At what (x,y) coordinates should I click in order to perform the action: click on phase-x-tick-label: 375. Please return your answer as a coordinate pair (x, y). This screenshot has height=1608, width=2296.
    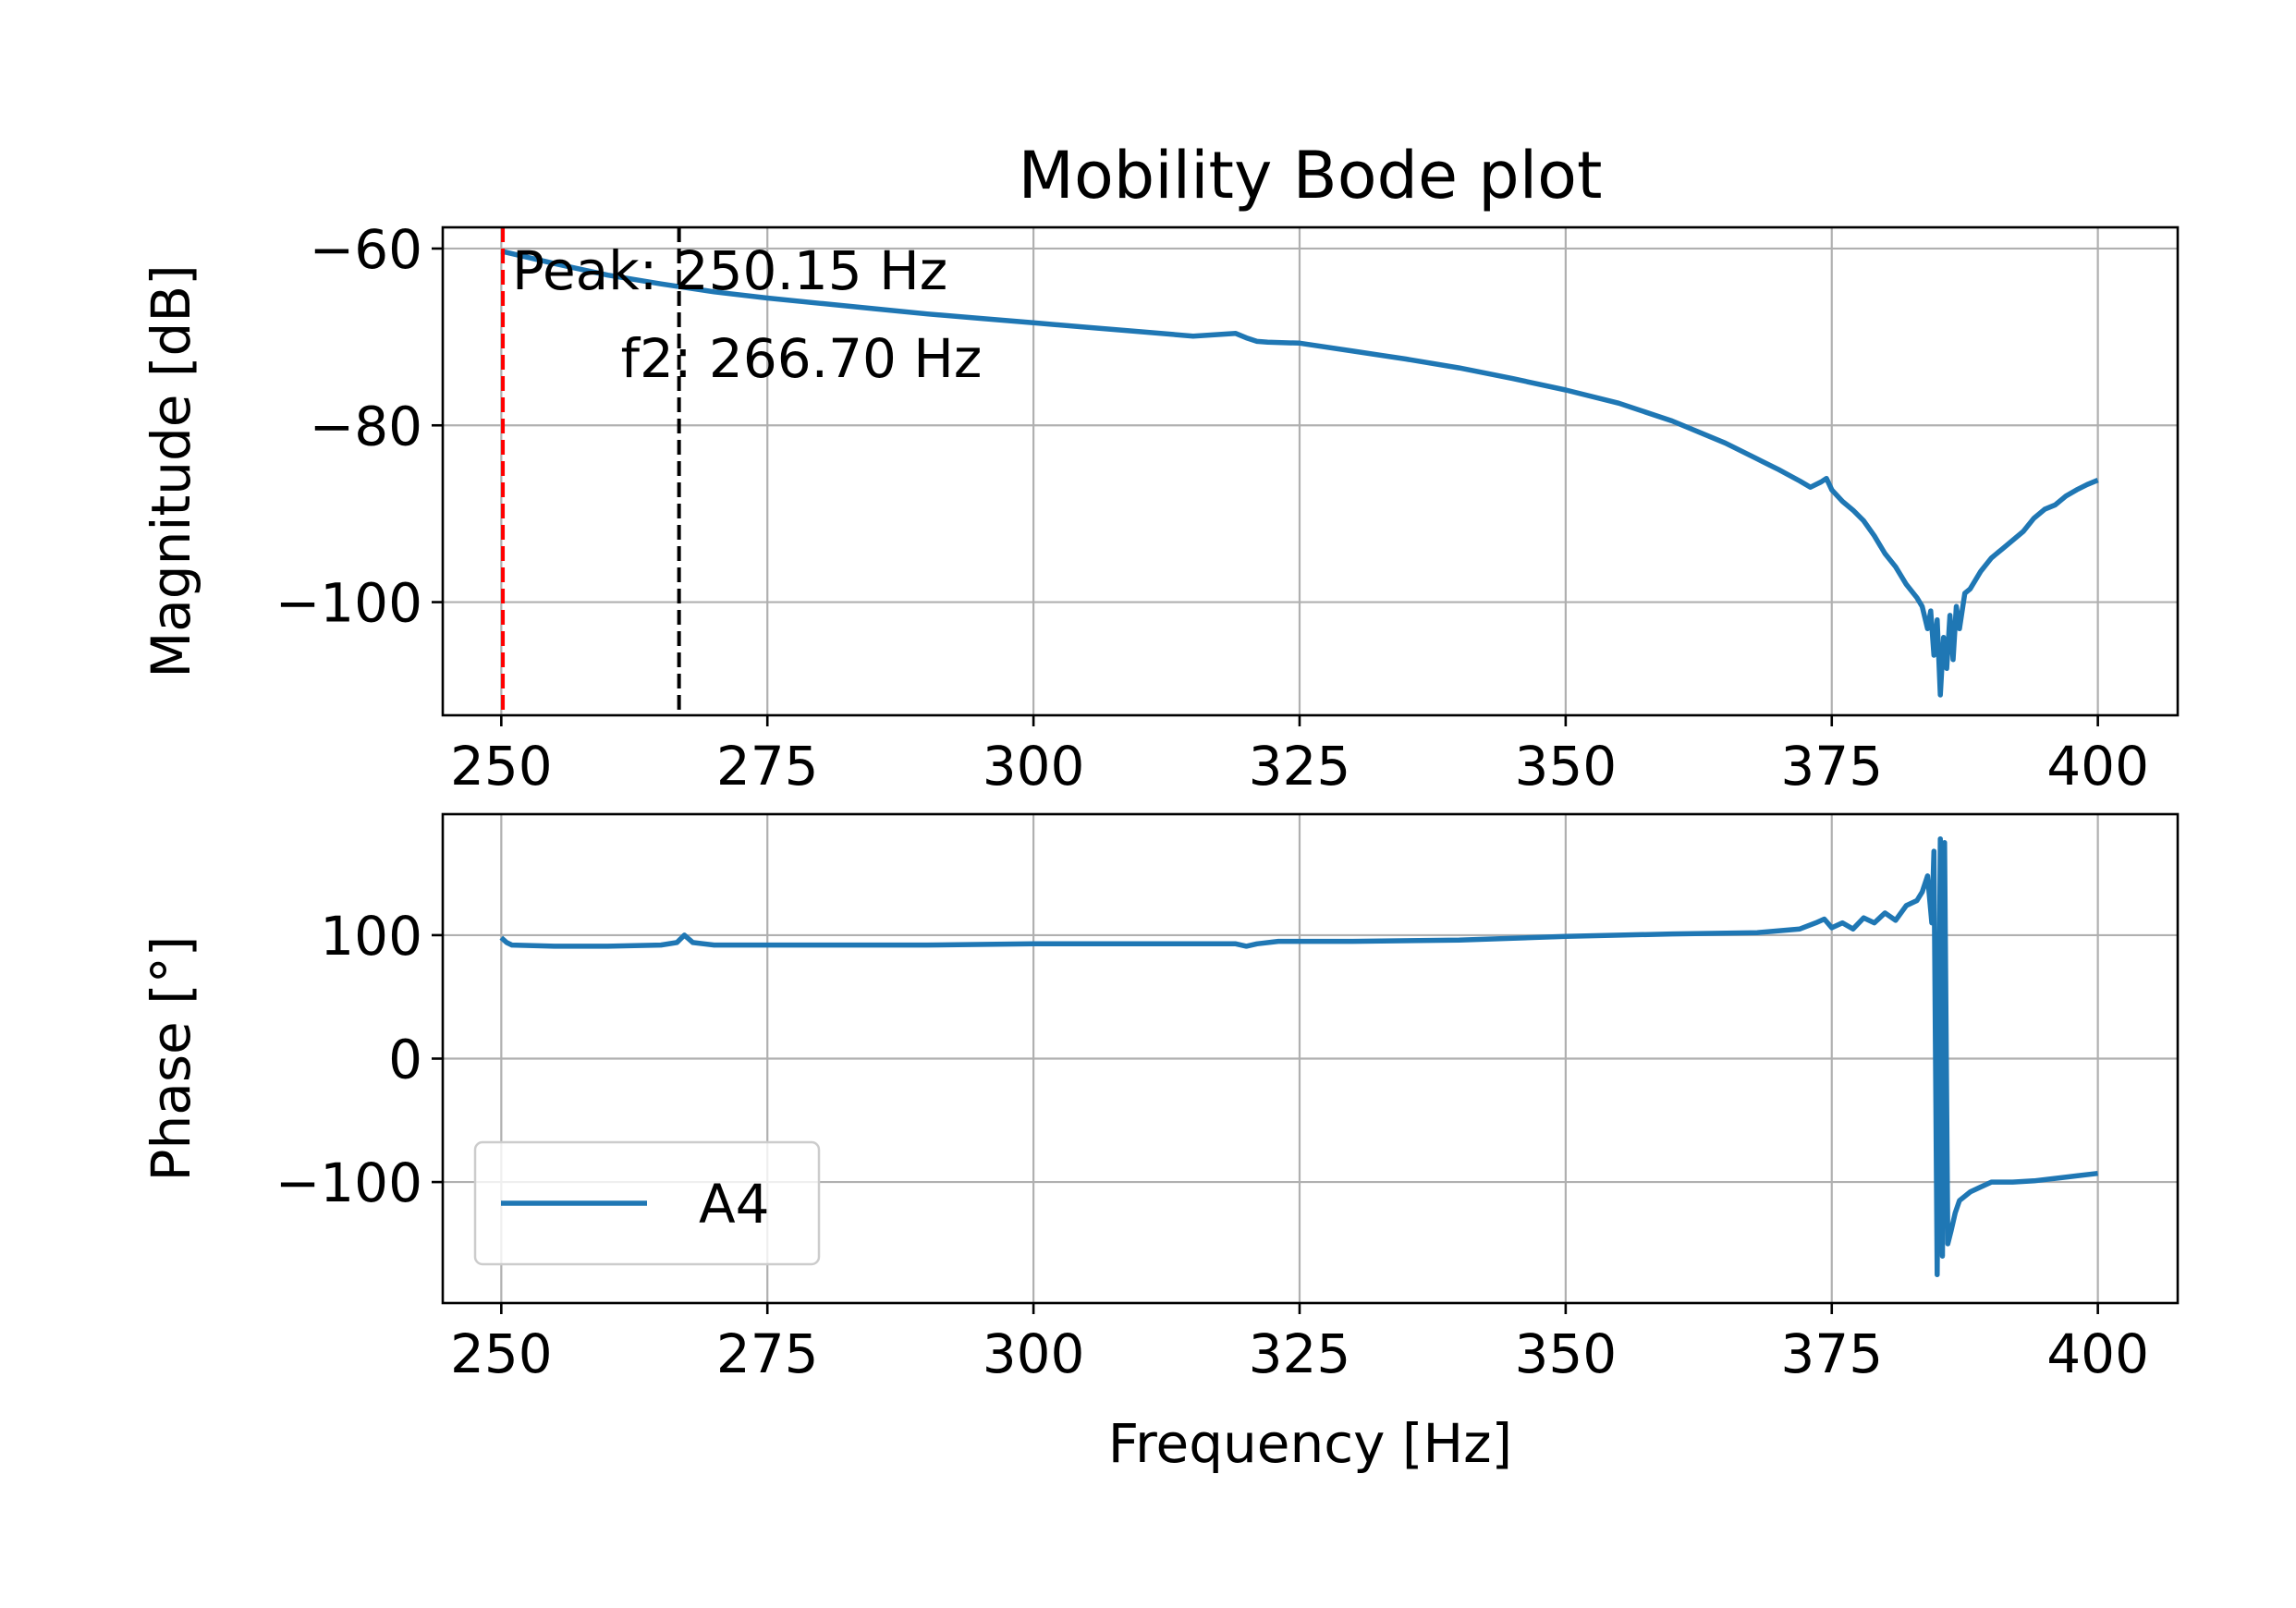
    Looking at the image, I should click on (1831, 1353).